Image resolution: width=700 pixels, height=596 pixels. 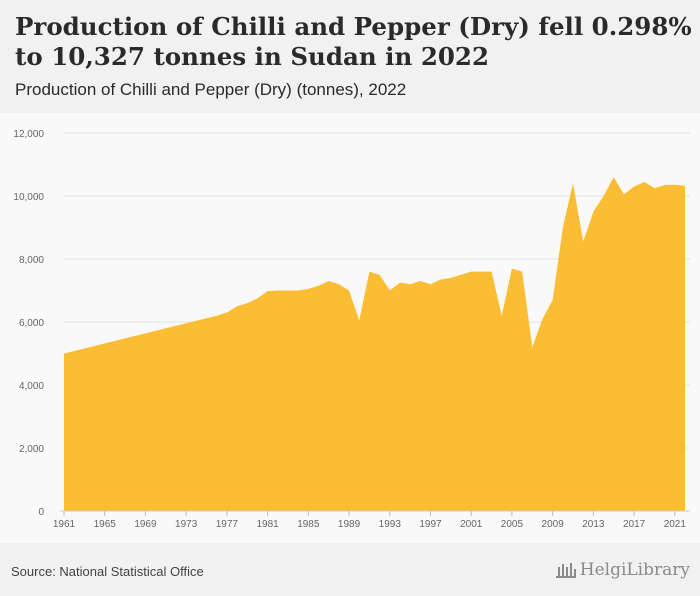 I want to click on x-tick-label: 1981, so click(x=267, y=524).